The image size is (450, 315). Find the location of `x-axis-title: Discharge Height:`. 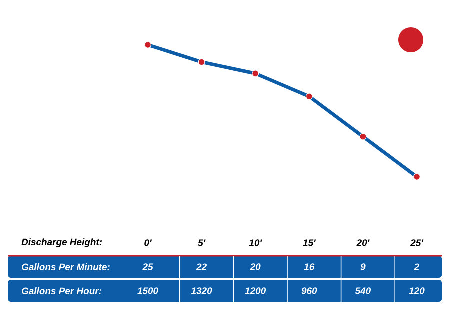

x-axis-title: Discharge Height: is located at coordinates (62, 243).